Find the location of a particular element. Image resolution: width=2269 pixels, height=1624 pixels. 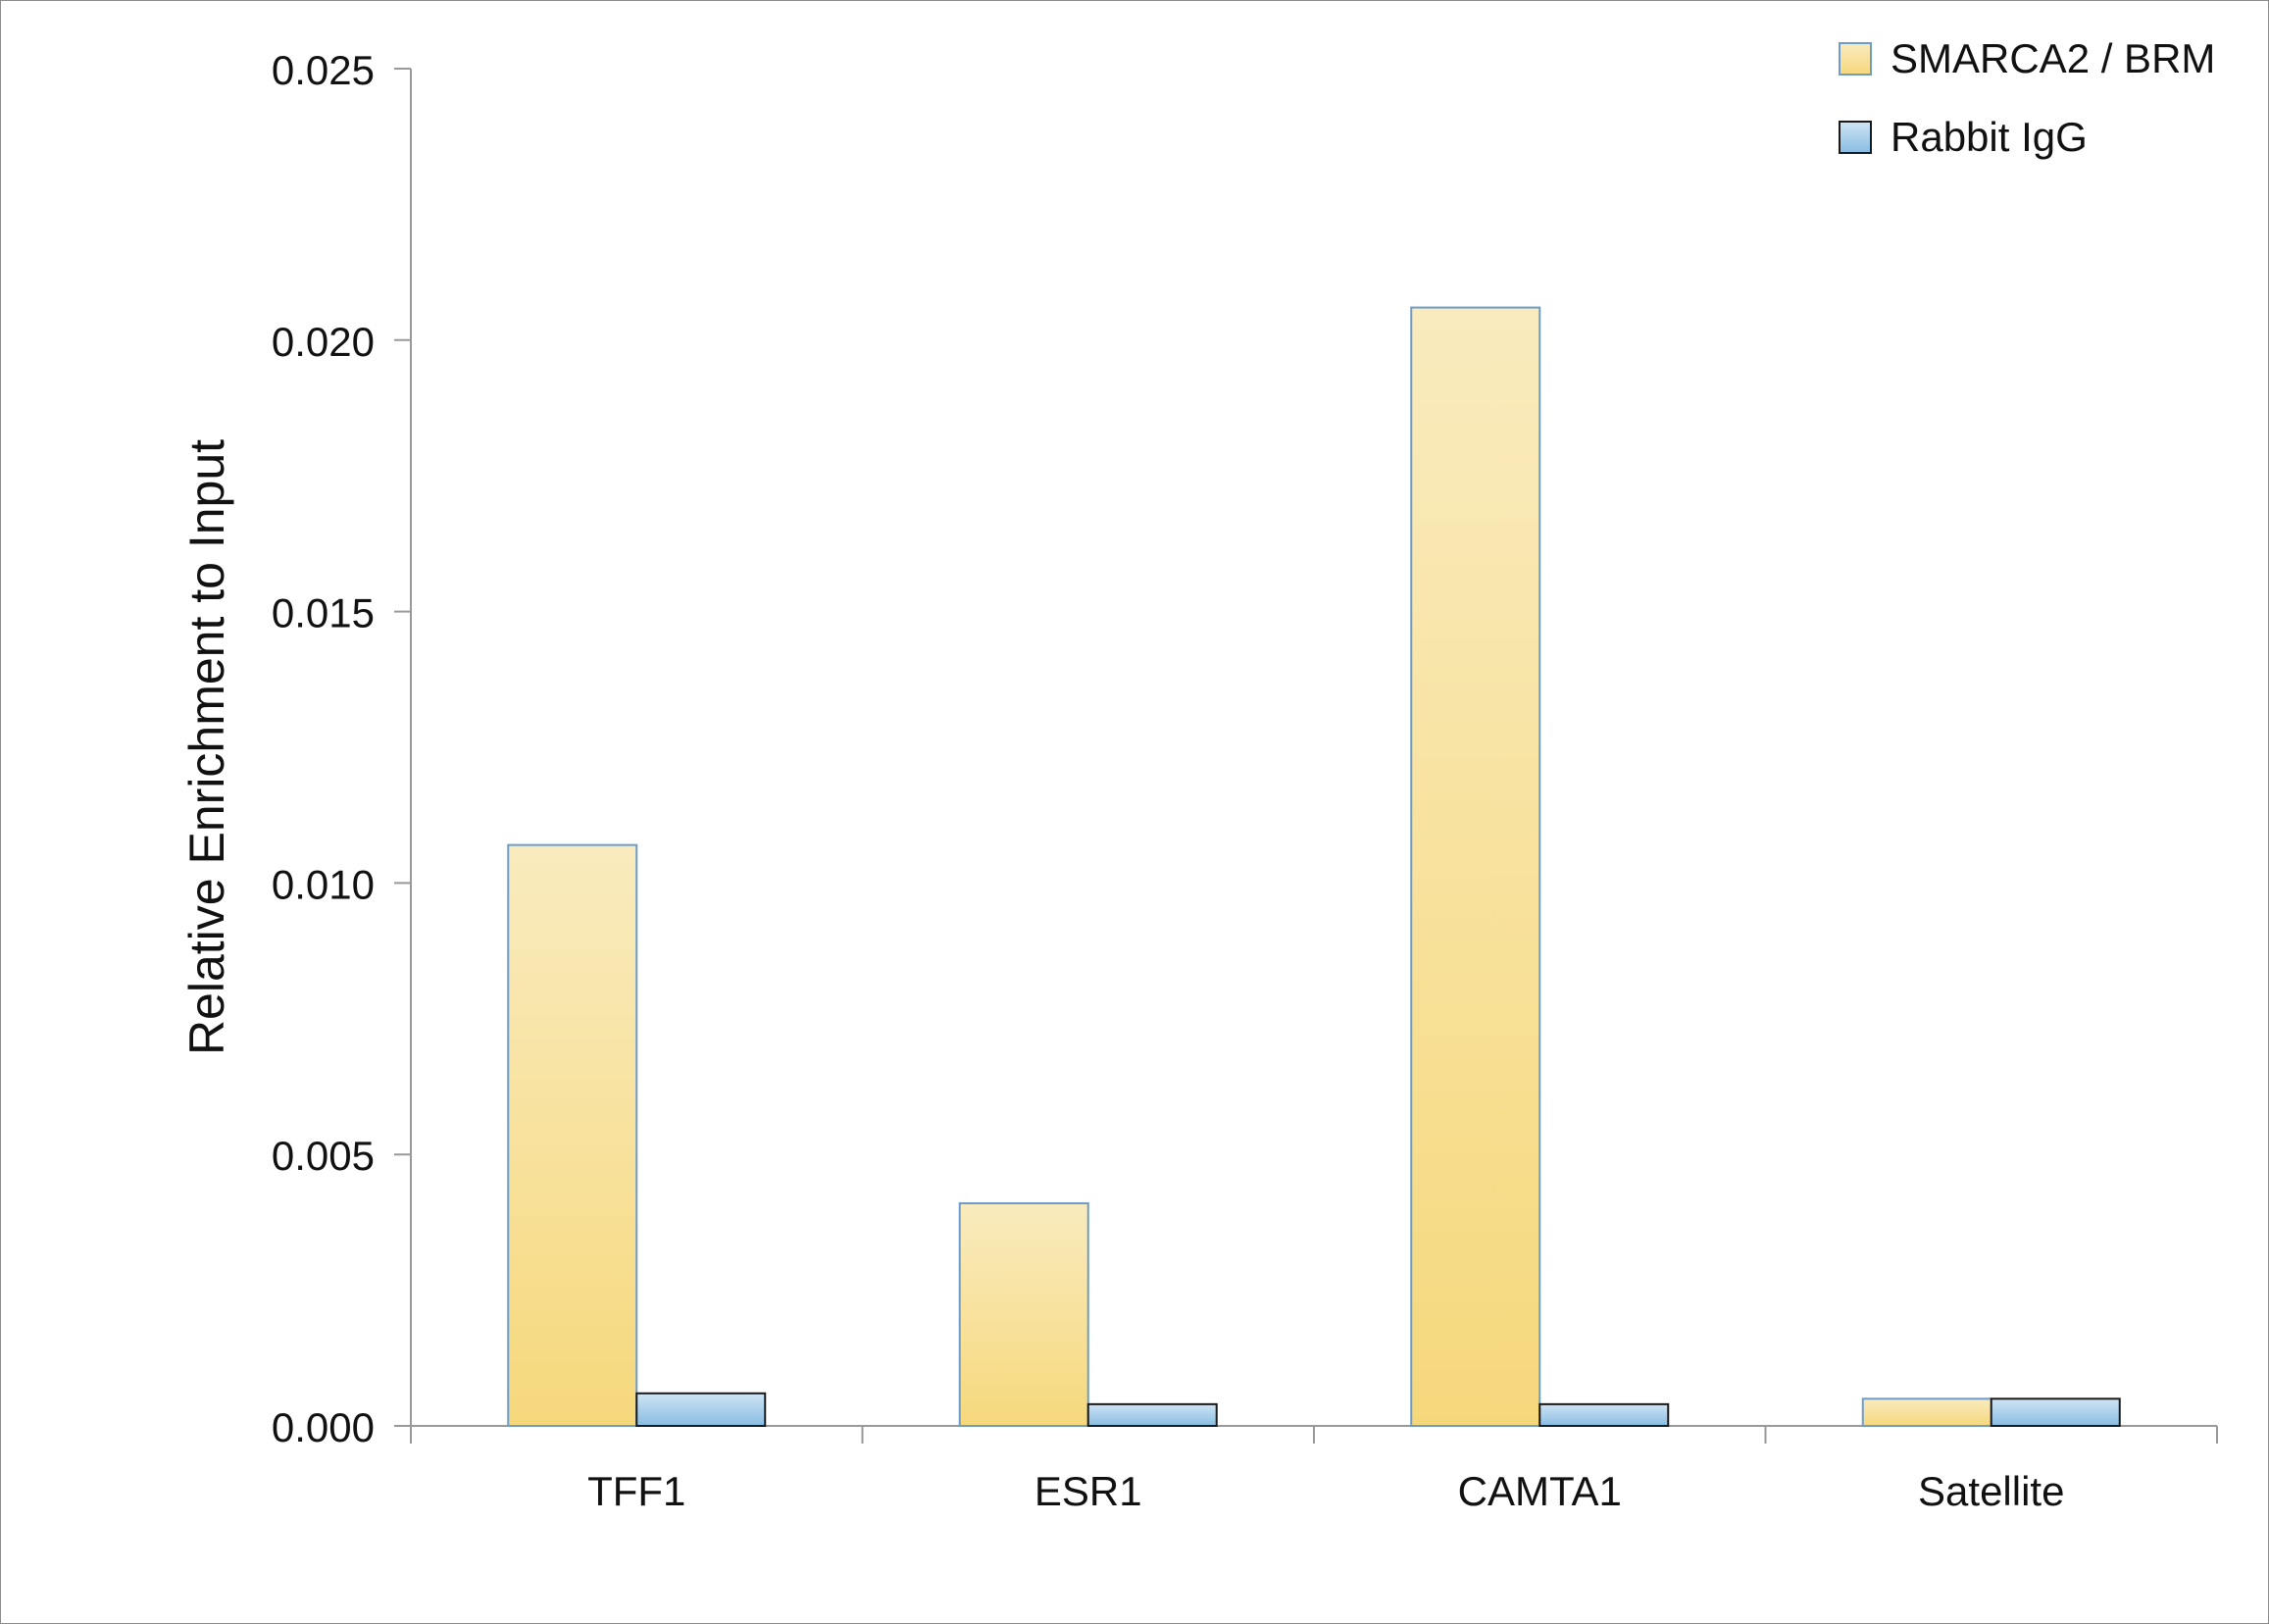

x-axis: TFF1 ESR1 CAMTA1 Satellite is located at coordinates (1314, 1469).